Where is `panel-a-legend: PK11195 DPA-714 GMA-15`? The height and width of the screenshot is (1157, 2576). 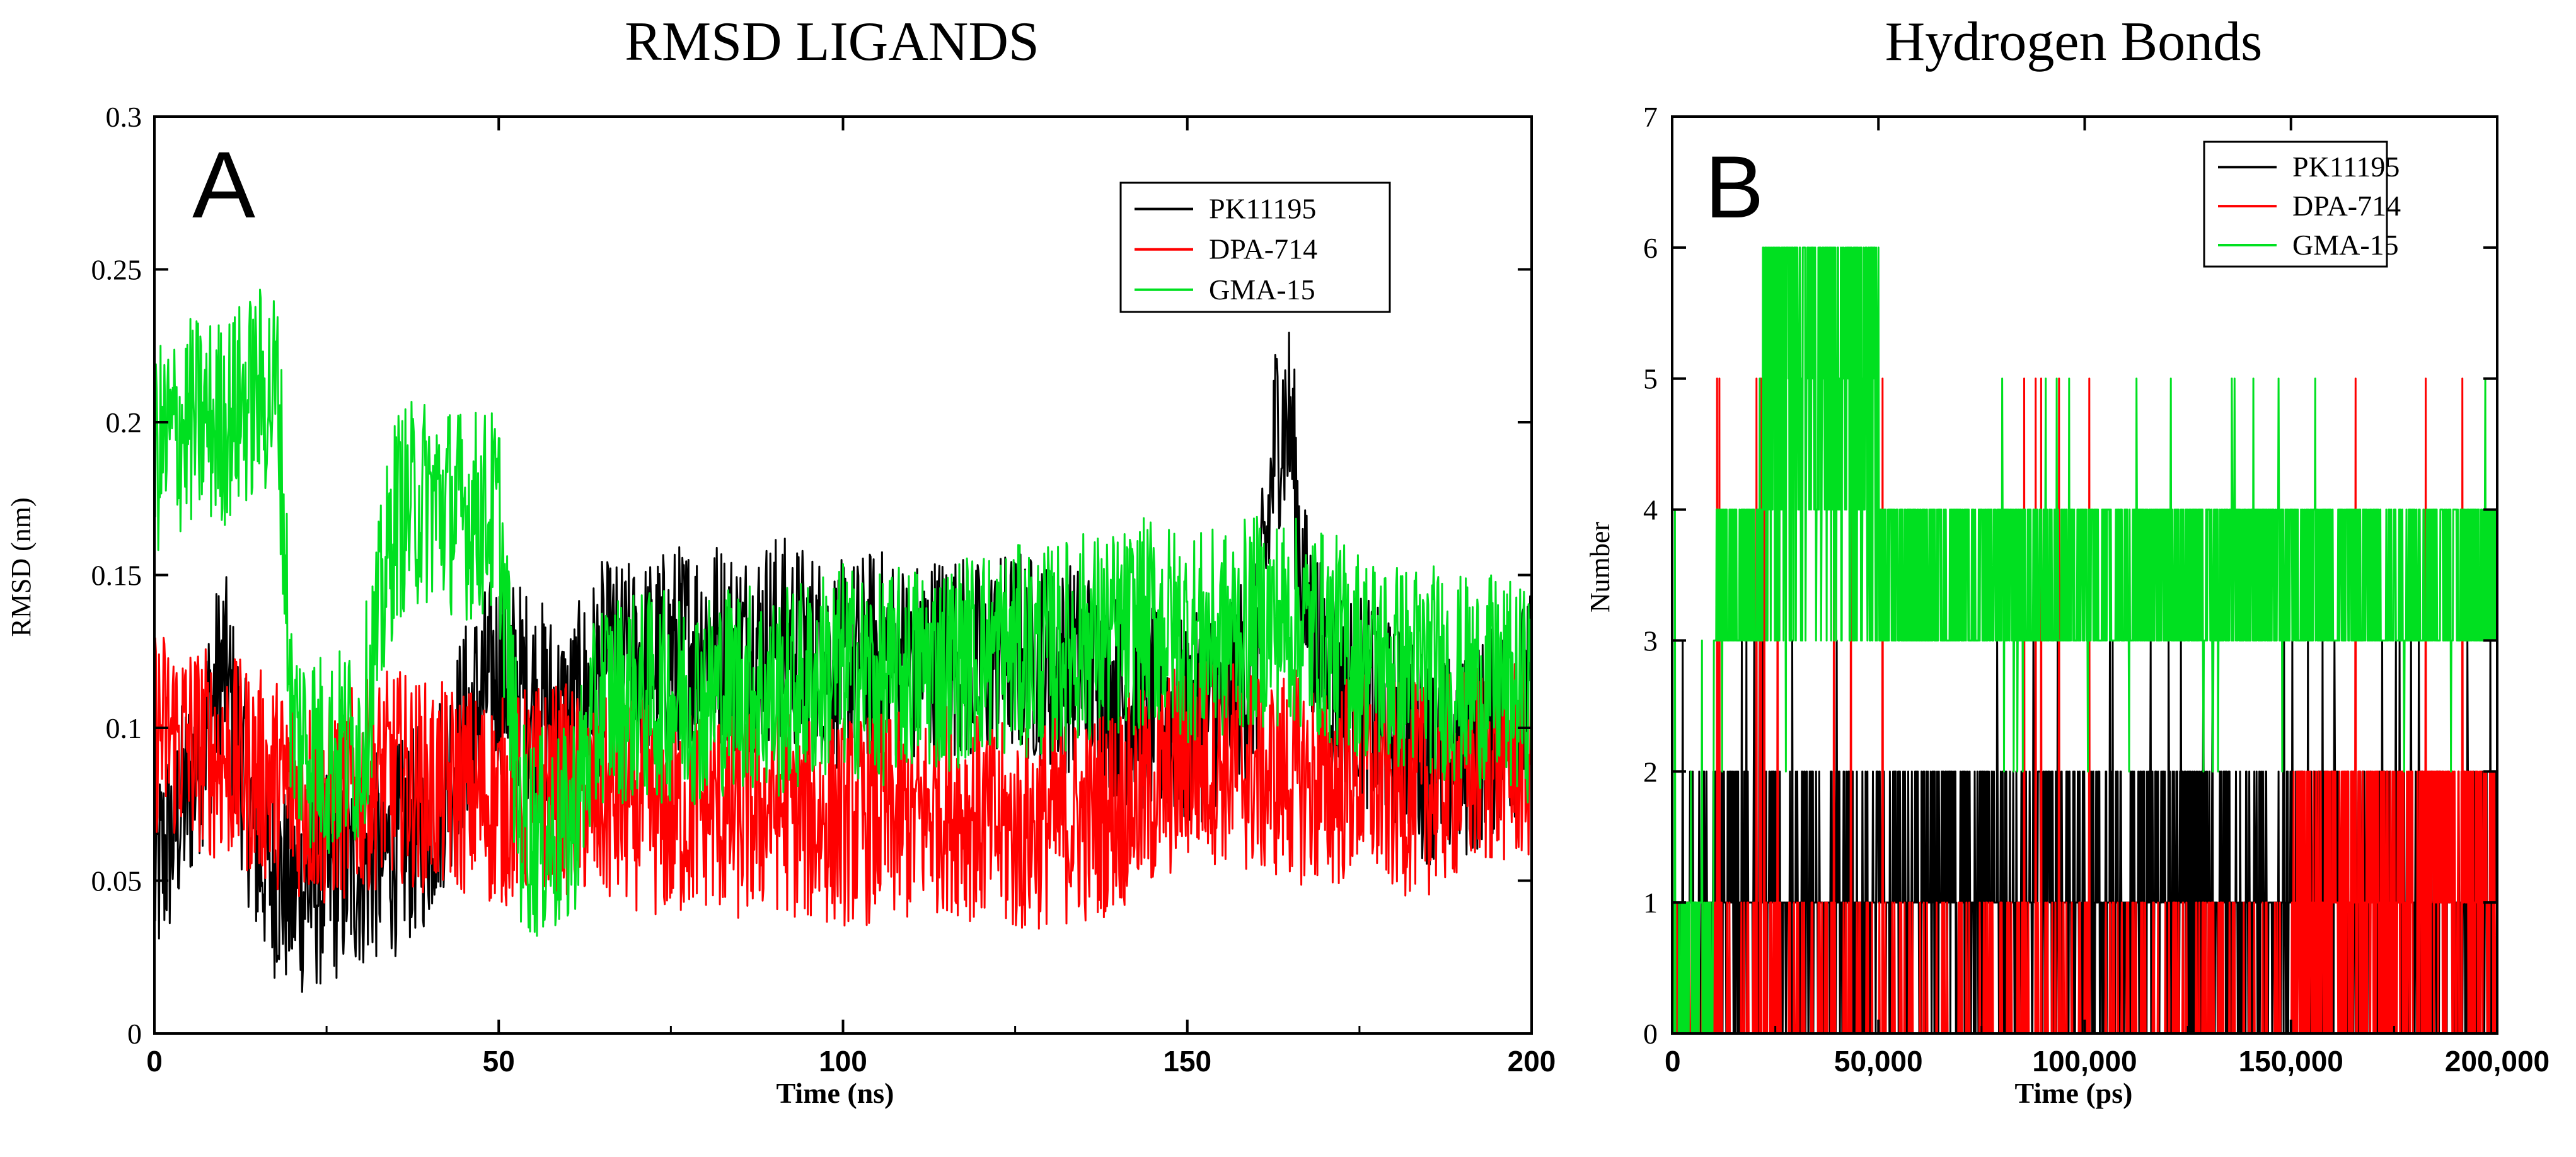 panel-a-legend: PK11195 DPA-714 GMA-15 is located at coordinates (1255, 247).